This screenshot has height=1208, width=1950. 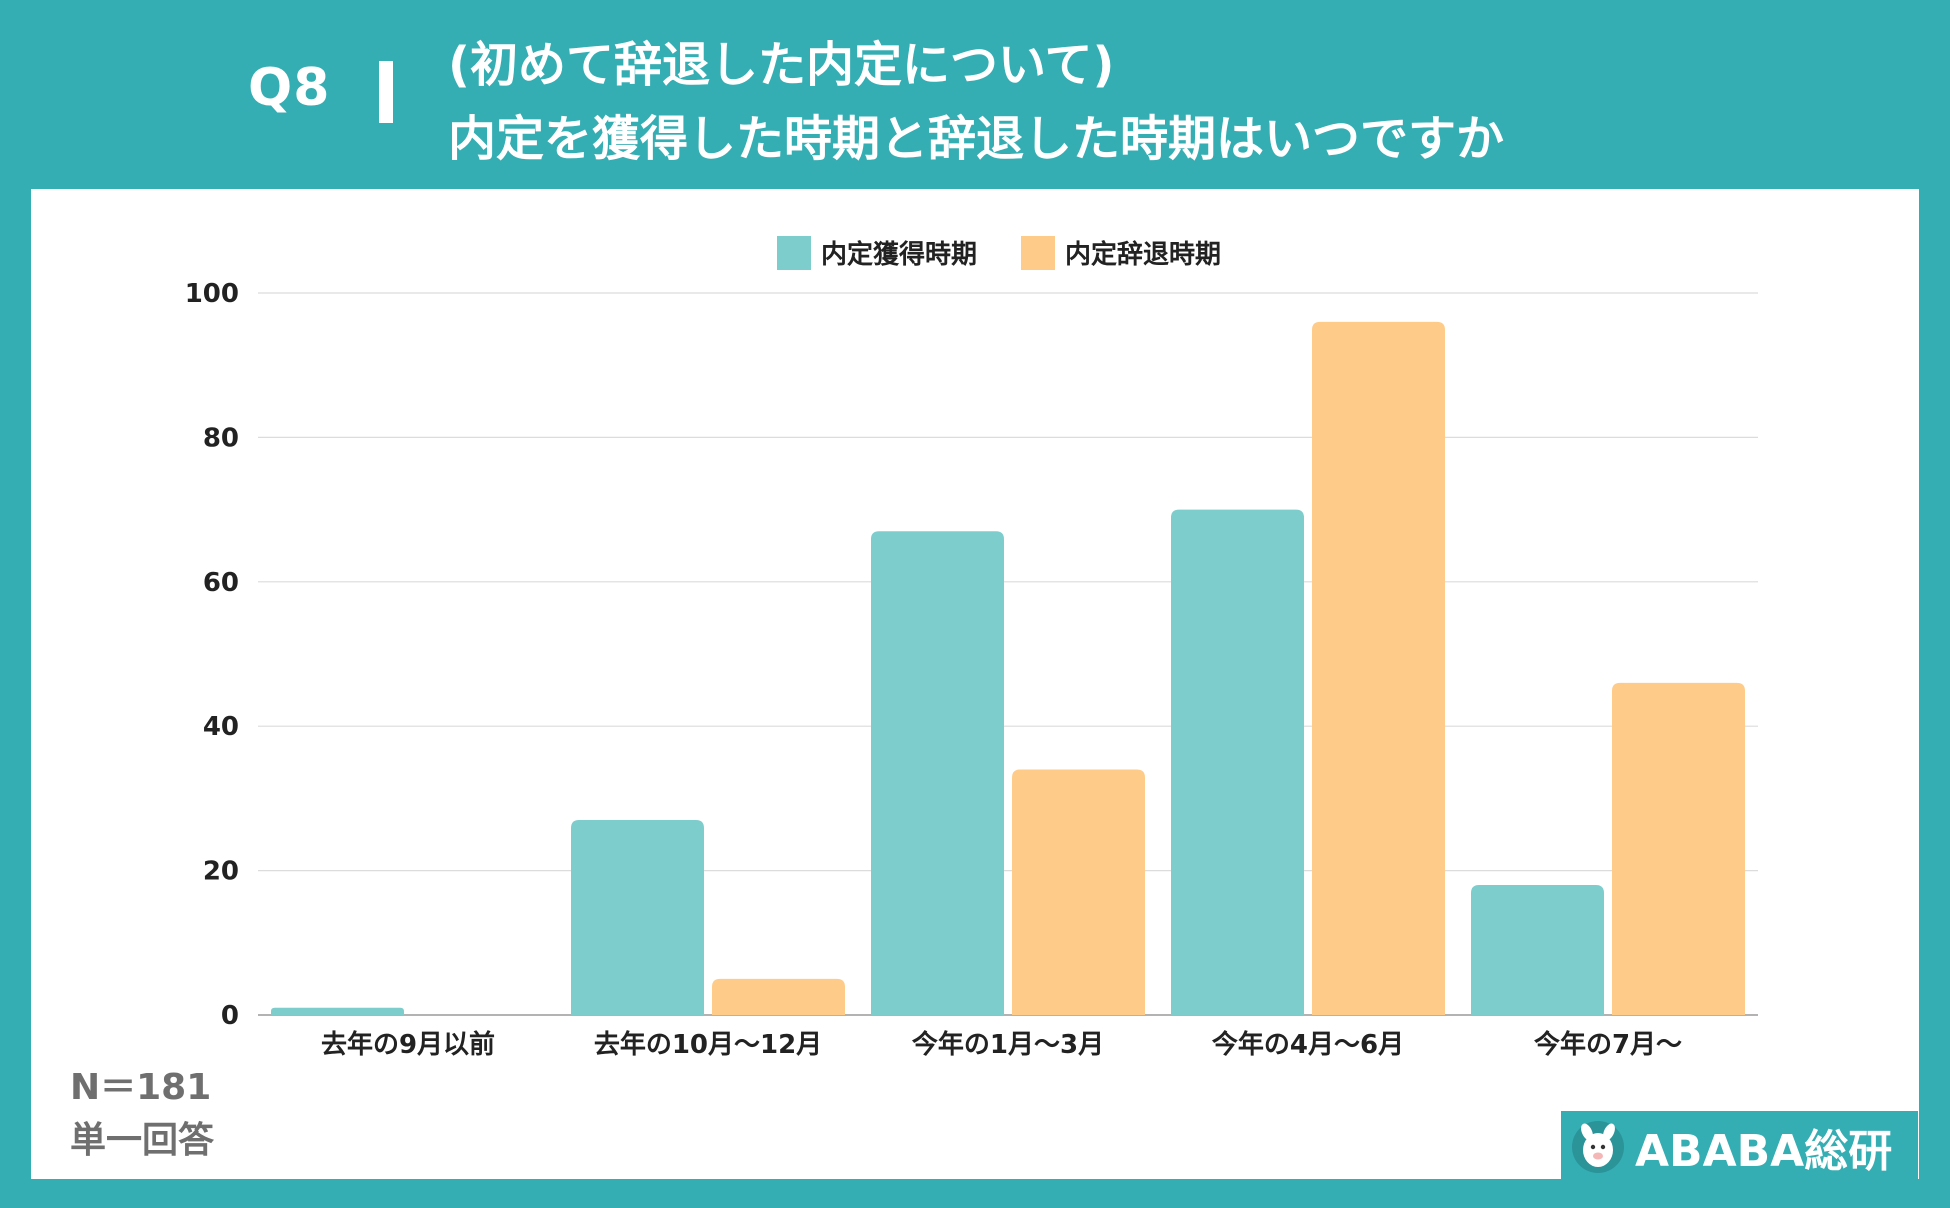 What do you see at coordinates (1608, 1044) in the screenshot?
I see `x-tick-label: 今年の7月〜` at bounding box center [1608, 1044].